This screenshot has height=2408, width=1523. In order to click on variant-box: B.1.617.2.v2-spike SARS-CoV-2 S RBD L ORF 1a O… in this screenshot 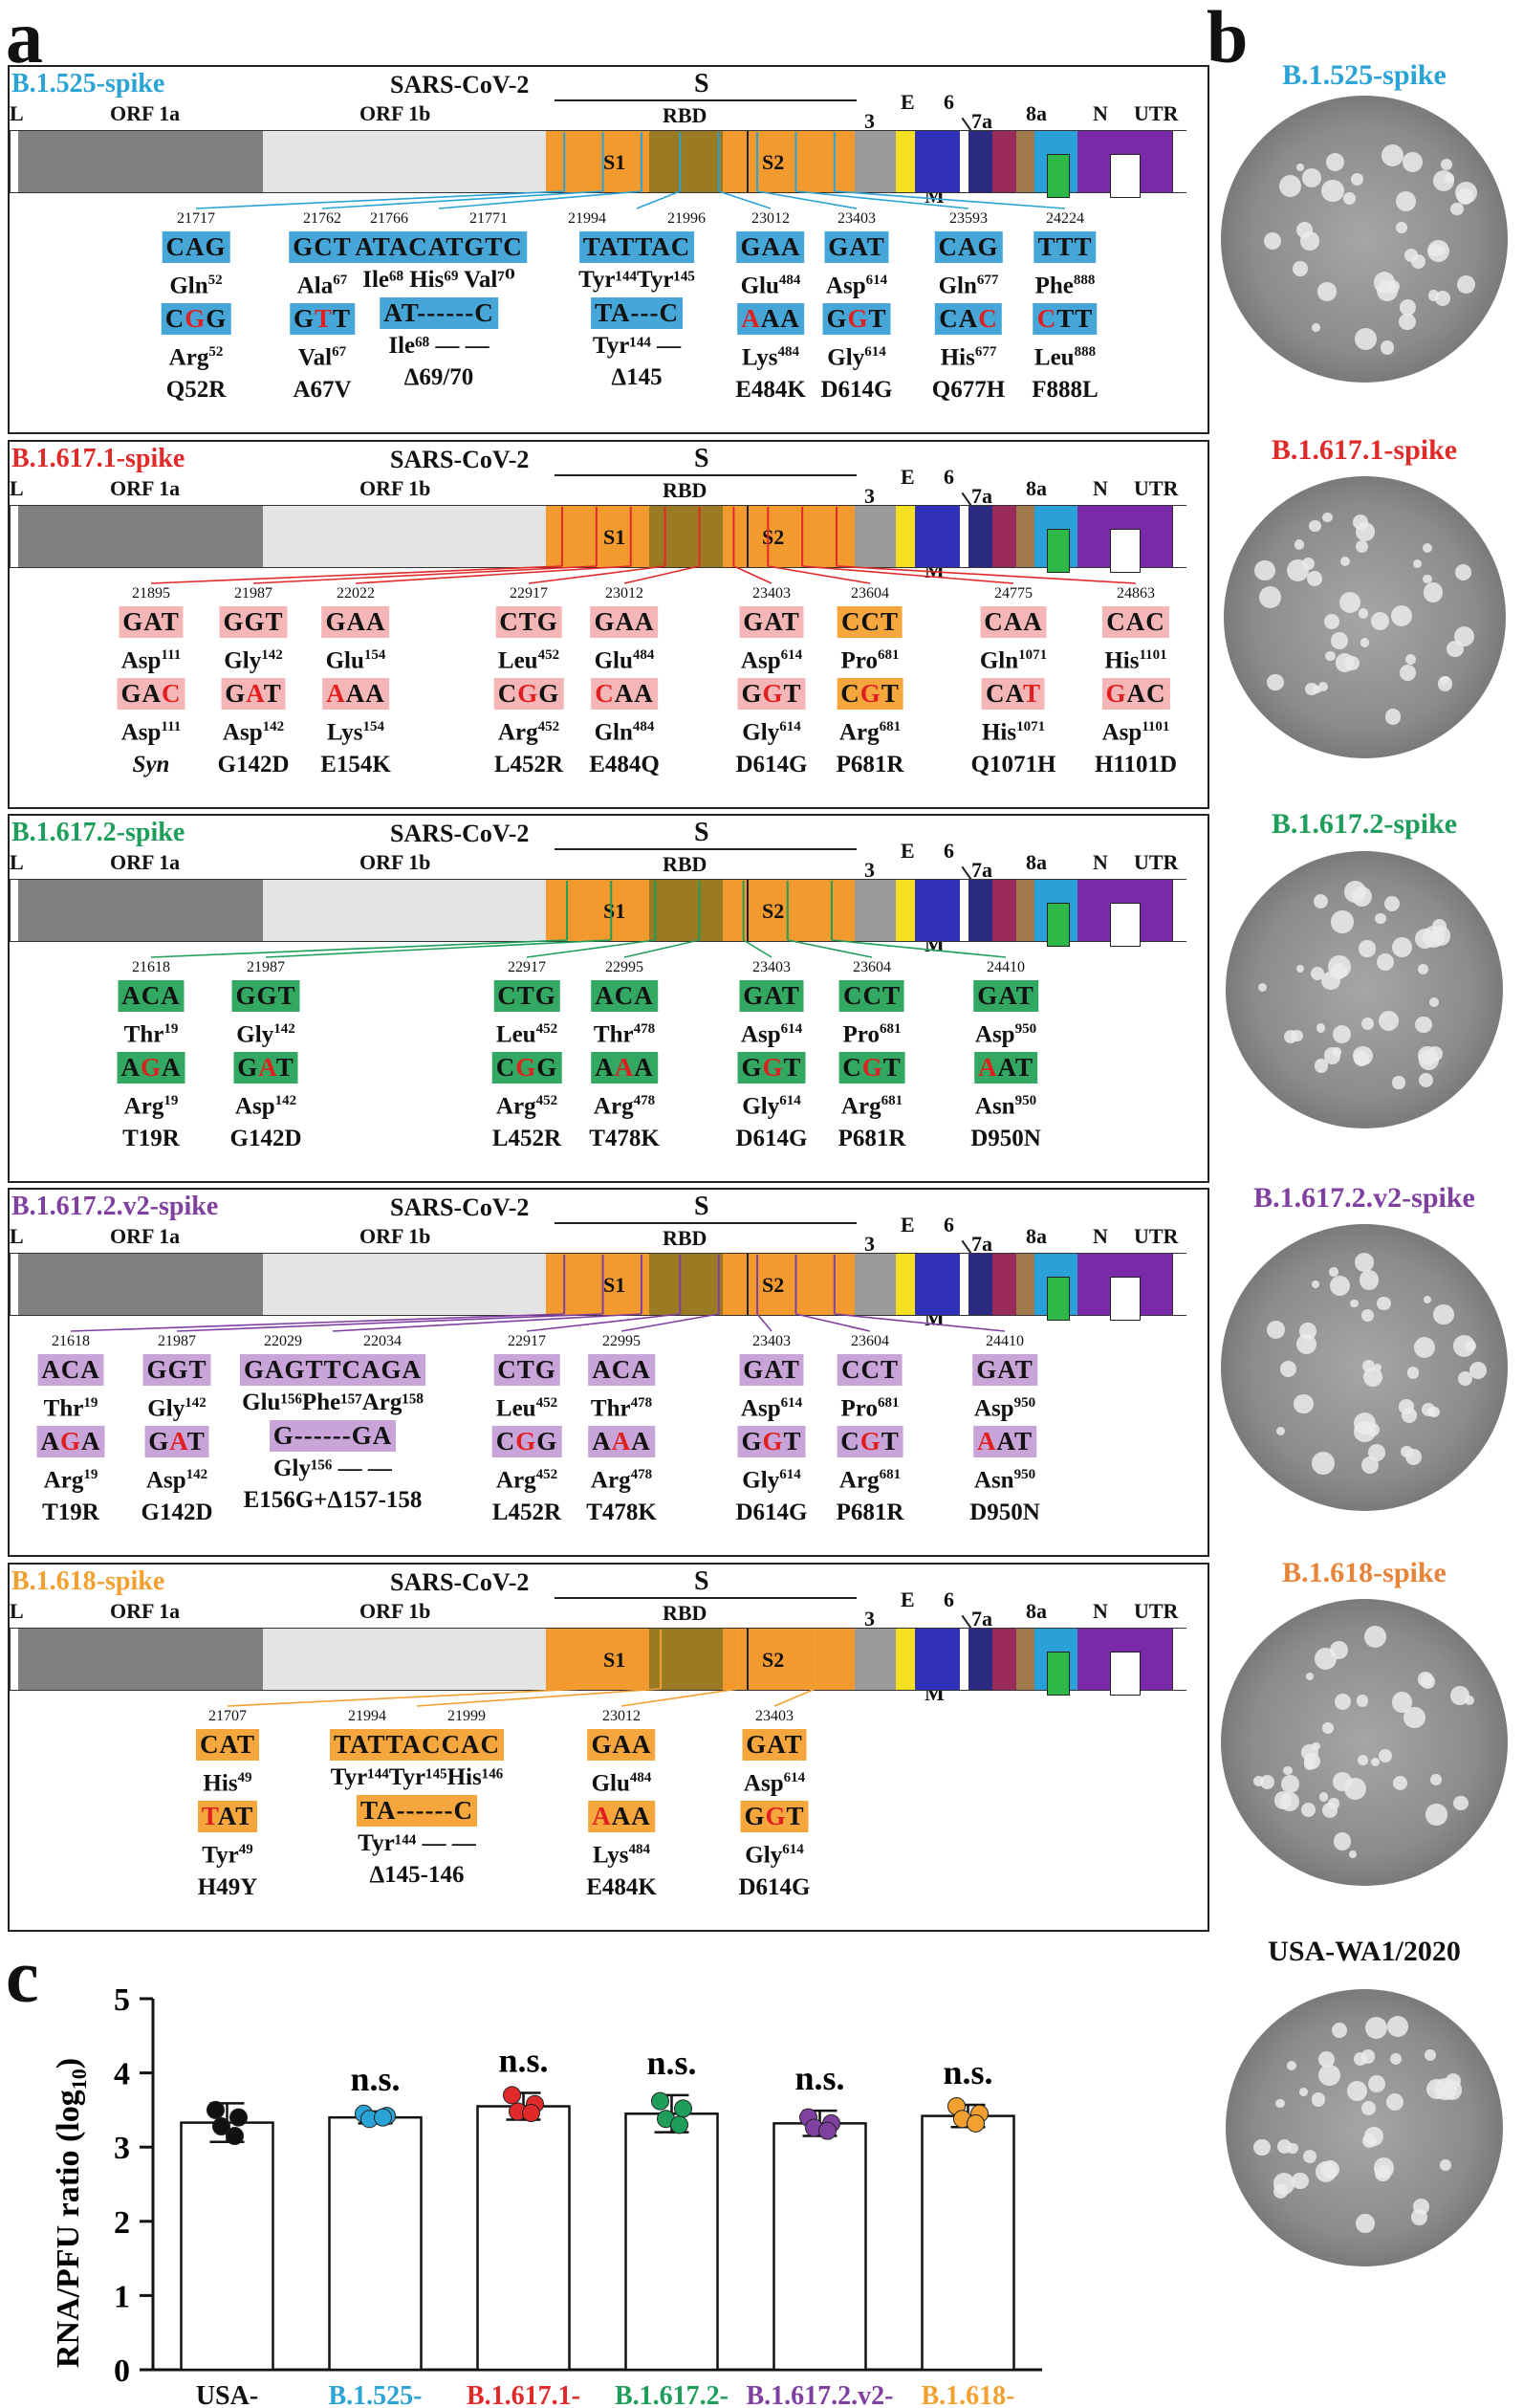, I will do `click(608, 1373)`.